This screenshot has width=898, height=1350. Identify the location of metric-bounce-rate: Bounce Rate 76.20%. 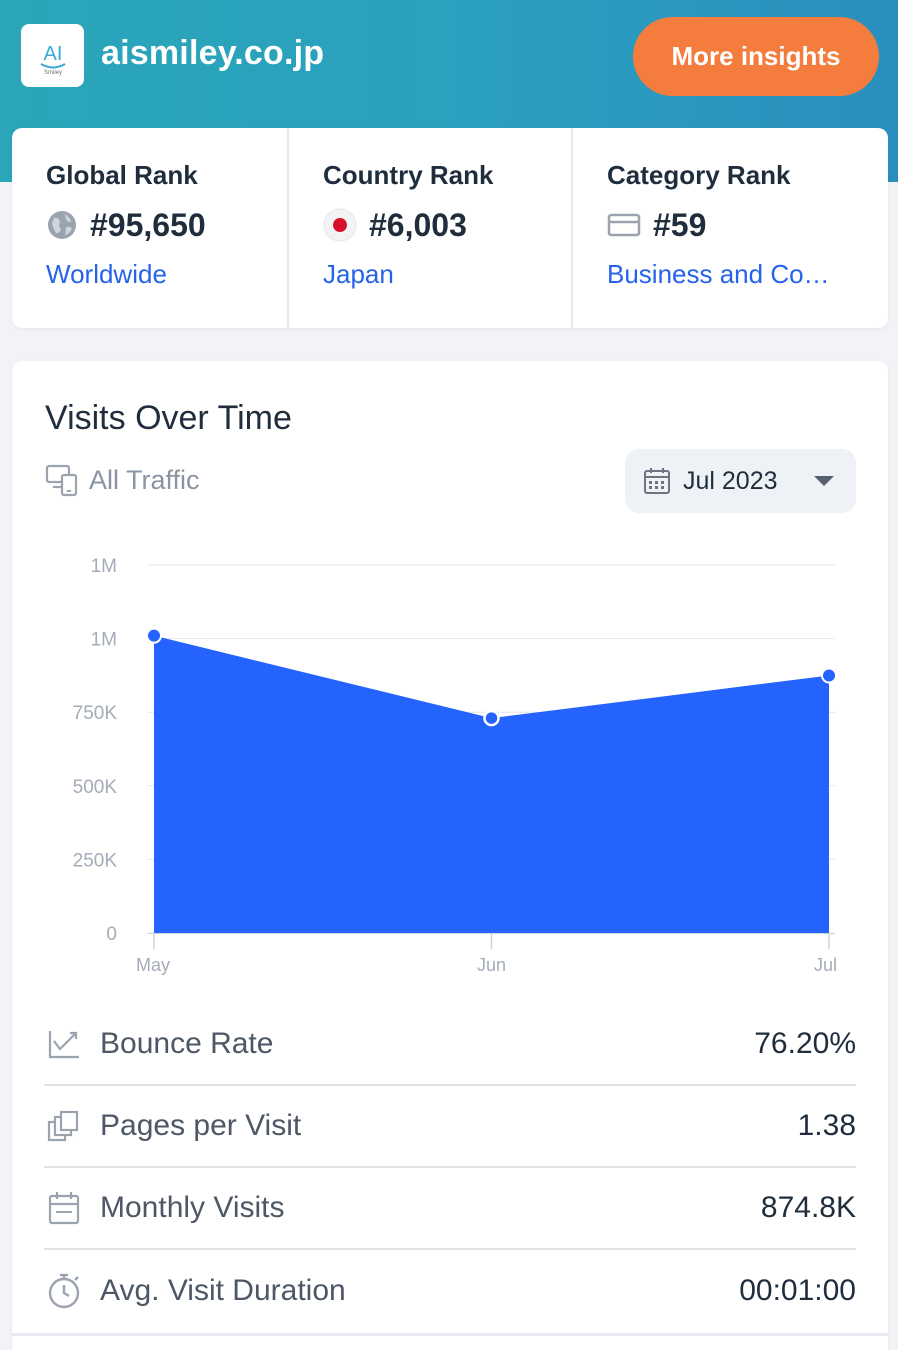
(450, 1045).